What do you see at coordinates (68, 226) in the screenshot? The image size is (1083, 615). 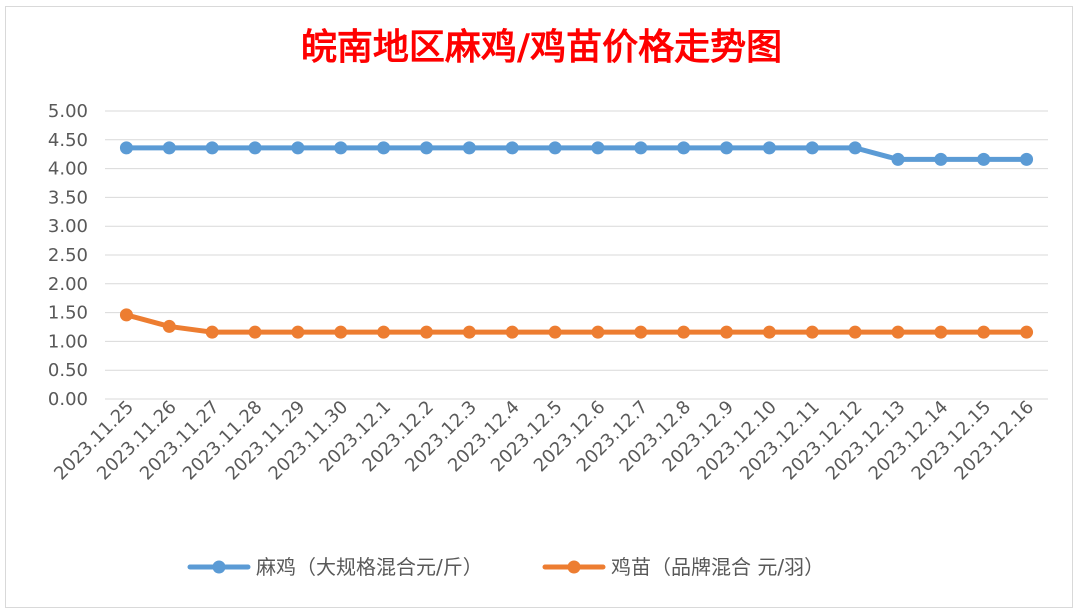 I see `y-tick-label: 3.00` at bounding box center [68, 226].